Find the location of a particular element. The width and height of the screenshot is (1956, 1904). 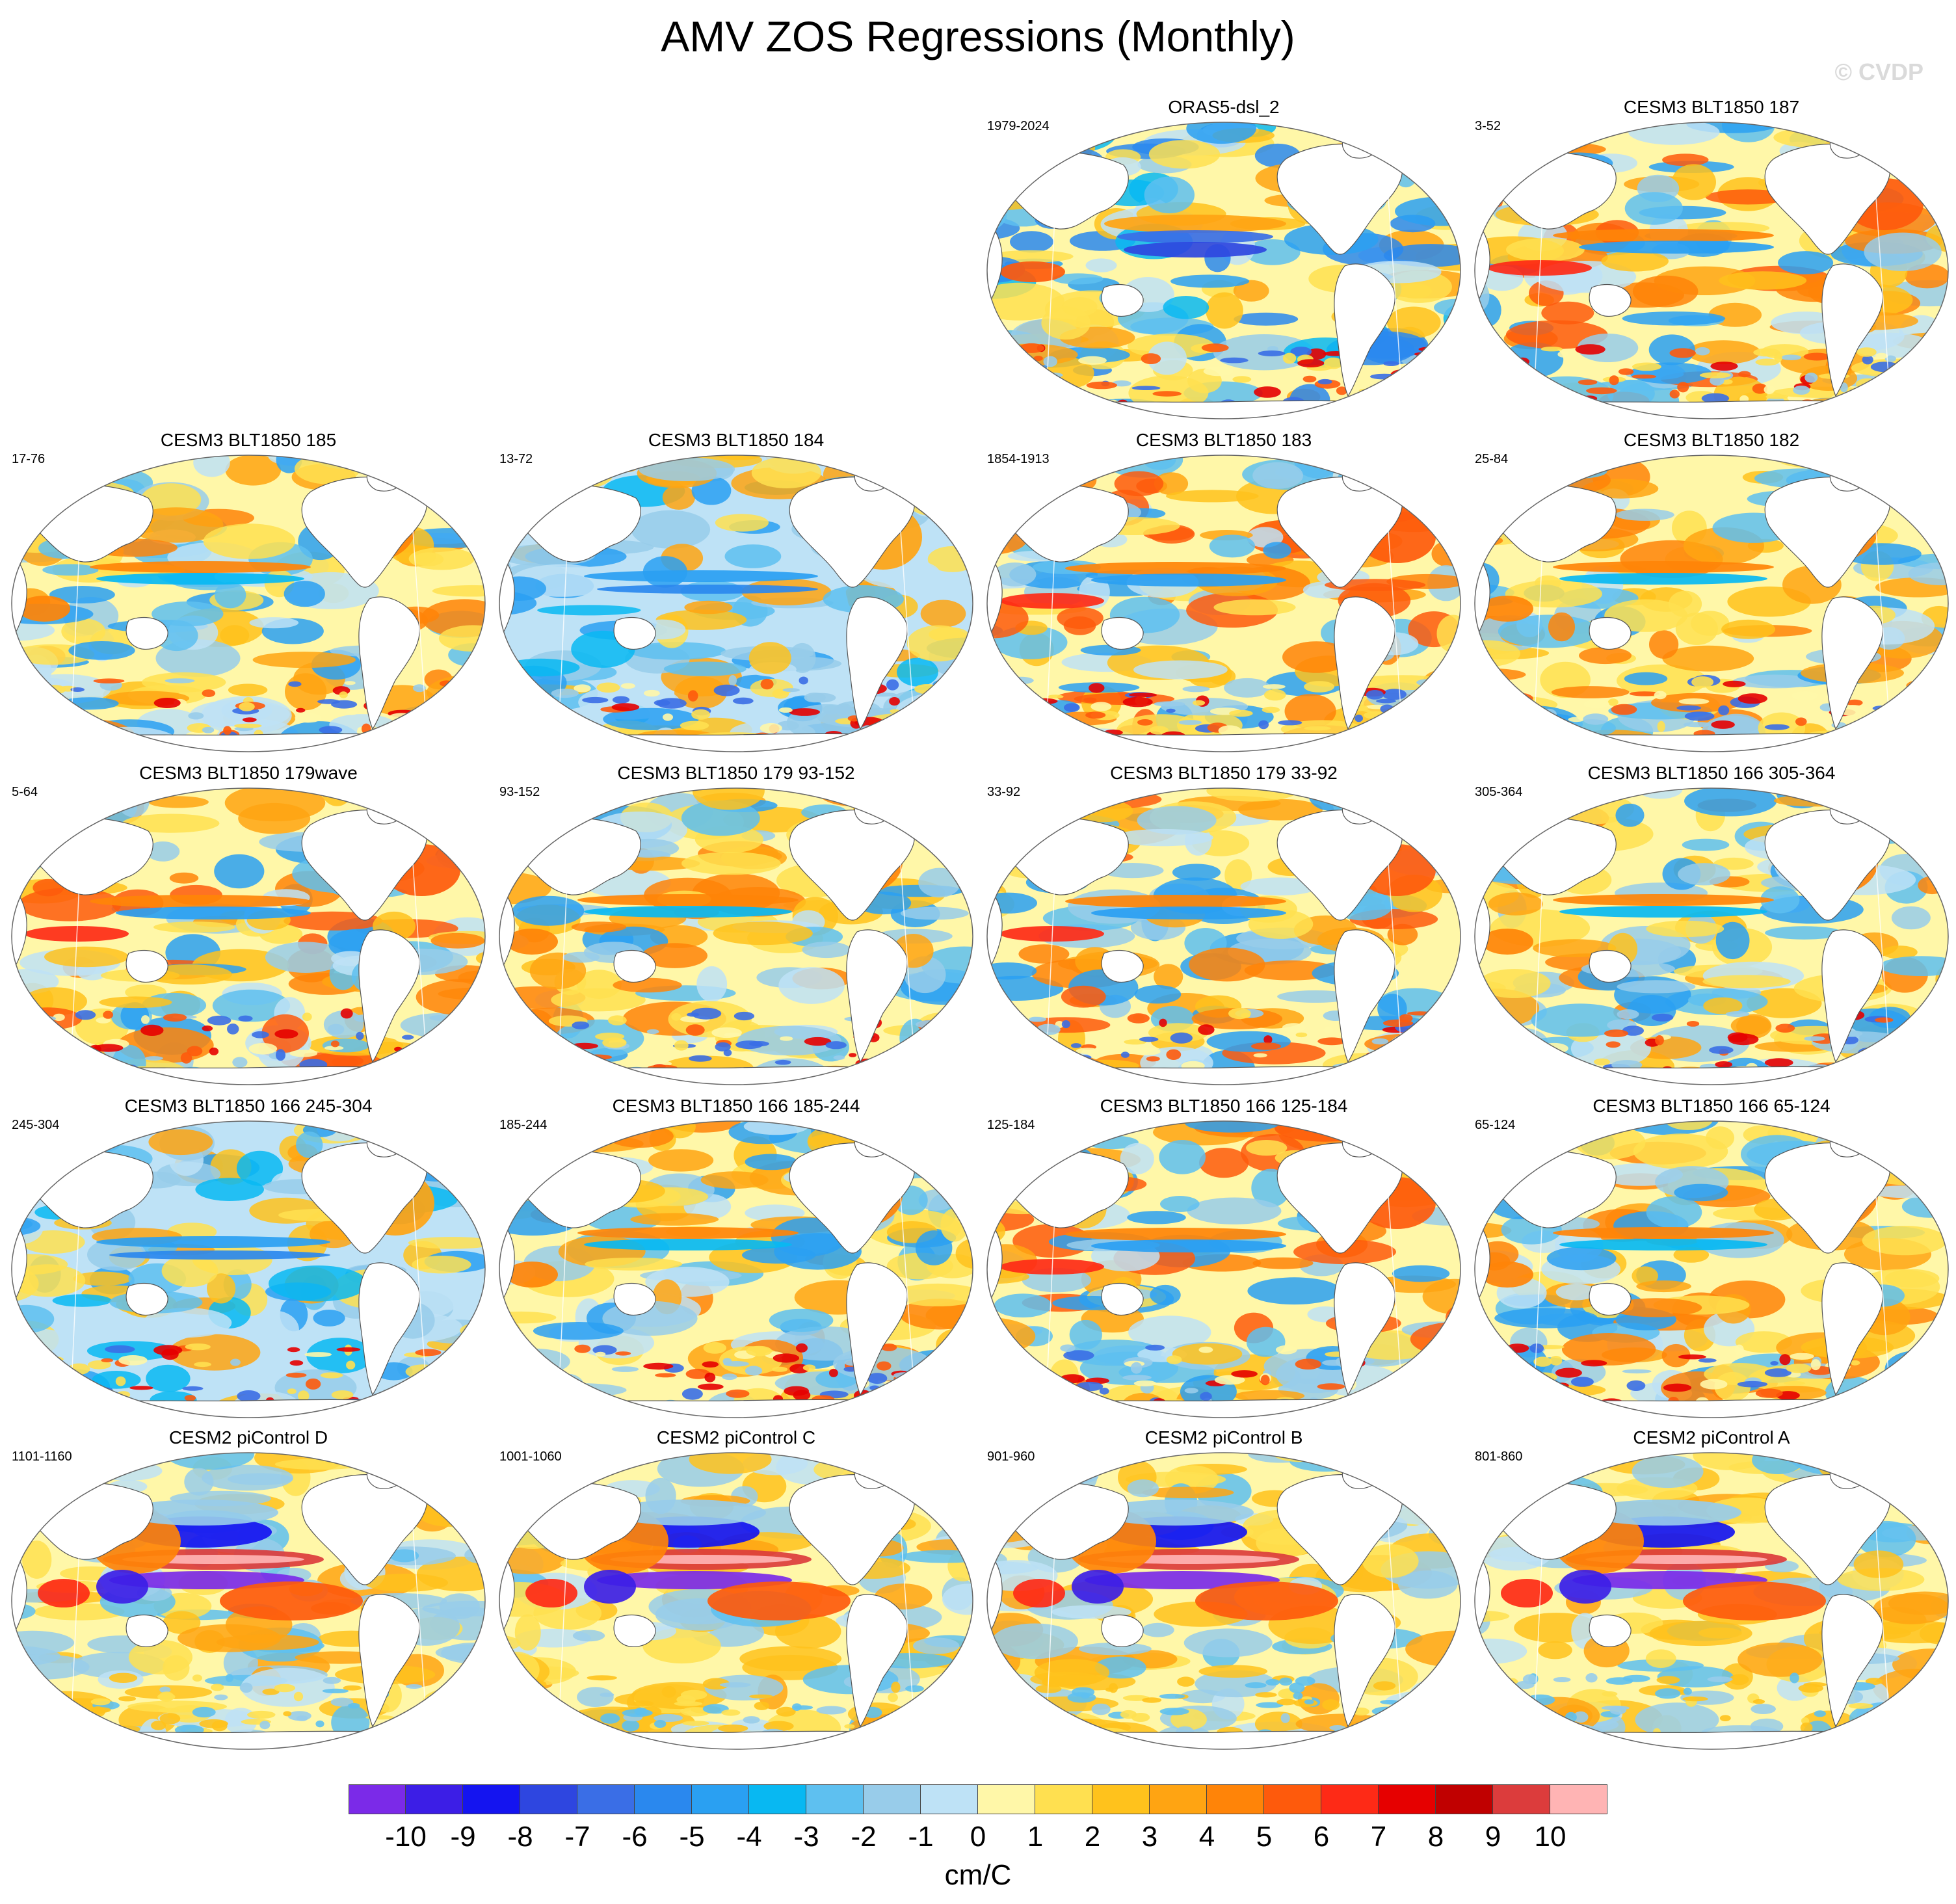

panel-title: CESM3 BLT1850 185 is located at coordinates (248, 440).